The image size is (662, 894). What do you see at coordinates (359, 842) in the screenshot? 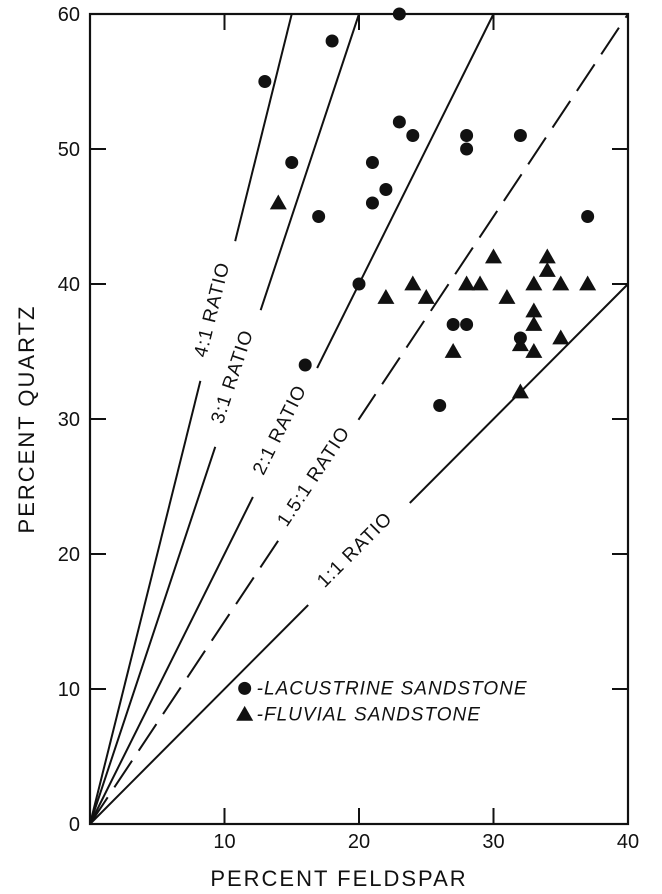
I see `x-tick-label: 20` at bounding box center [359, 842].